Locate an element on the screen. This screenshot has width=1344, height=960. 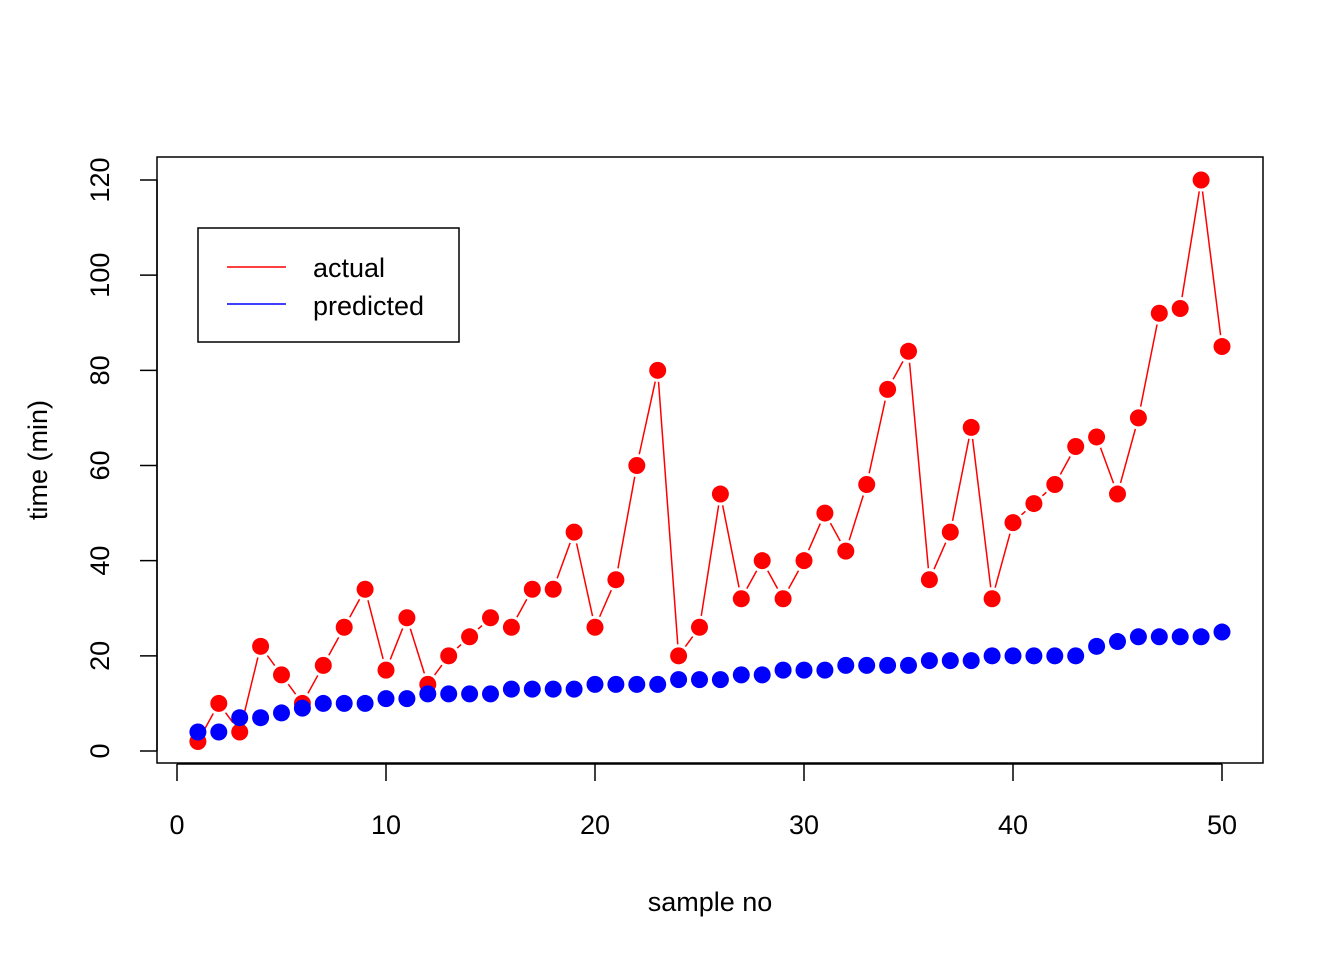
x-axis-title: sample no is located at coordinates (710, 902).